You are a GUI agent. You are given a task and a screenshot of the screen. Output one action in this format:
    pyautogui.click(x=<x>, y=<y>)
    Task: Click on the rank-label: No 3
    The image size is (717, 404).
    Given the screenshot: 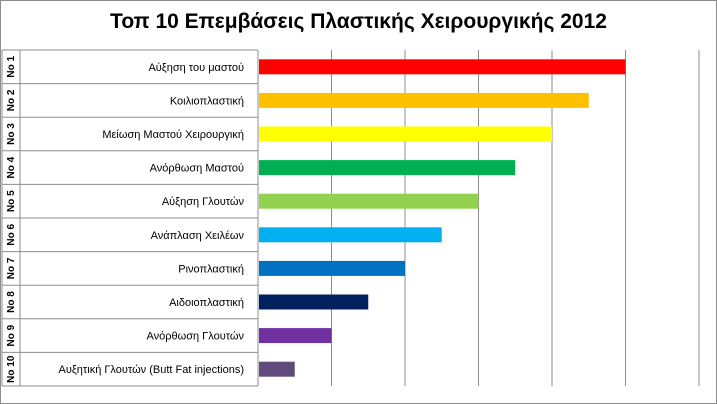 What is the action you would take?
    pyautogui.click(x=11, y=134)
    